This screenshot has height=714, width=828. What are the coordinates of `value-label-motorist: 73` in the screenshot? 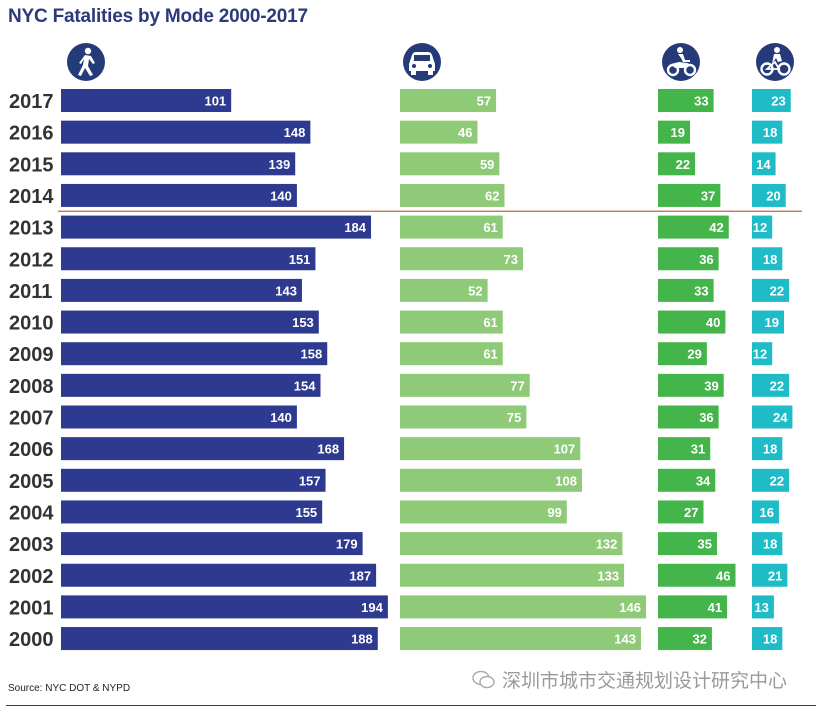 It's located at (511, 259).